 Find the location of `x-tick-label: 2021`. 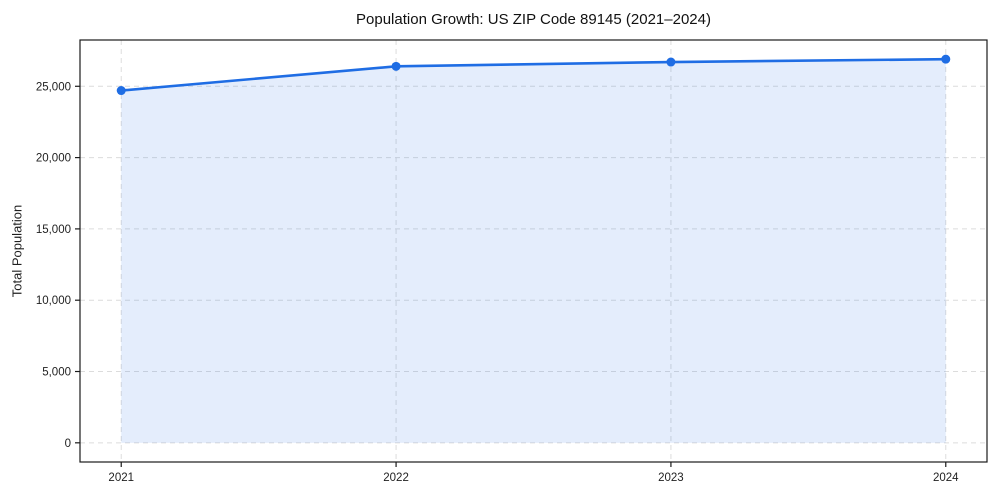

x-tick-label: 2021 is located at coordinates (121, 478).